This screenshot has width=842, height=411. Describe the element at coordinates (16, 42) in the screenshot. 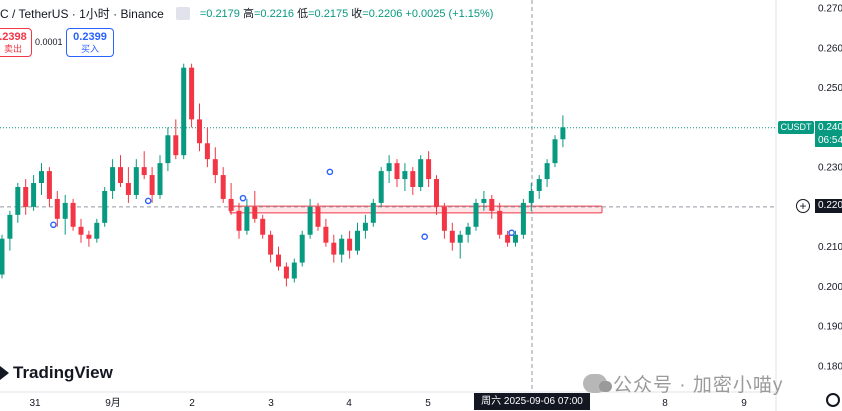

I see `sell-button: .2398 卖出` at that location.